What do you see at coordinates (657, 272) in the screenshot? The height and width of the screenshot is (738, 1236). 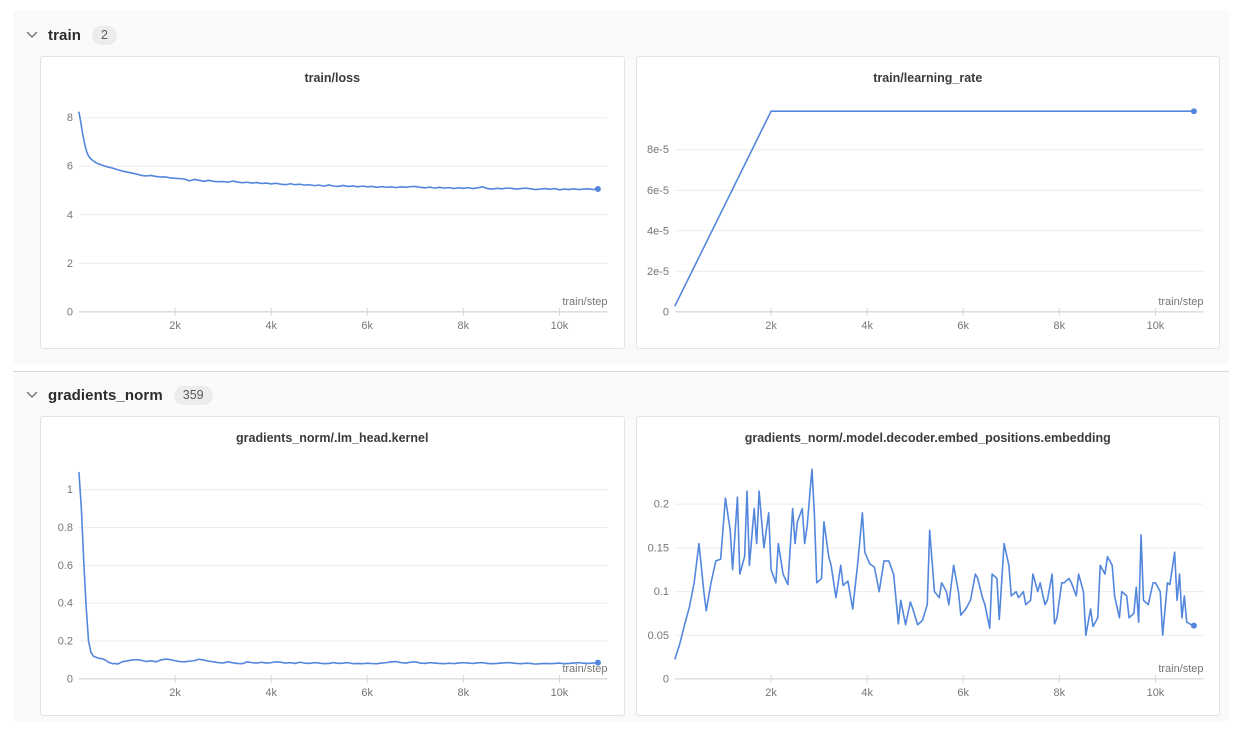 I see `y-tick-label: 2e-5` at bounding box center [657, 272].